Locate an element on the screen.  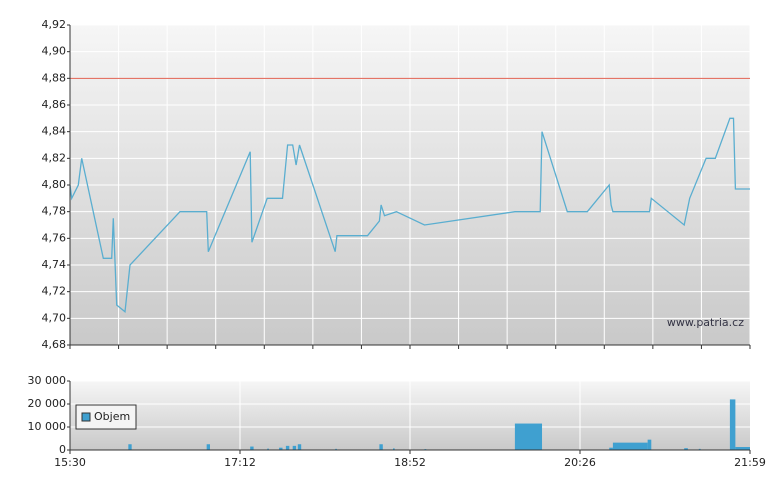
y-tick-label: 10 000 is located at coordinates (47, 426).